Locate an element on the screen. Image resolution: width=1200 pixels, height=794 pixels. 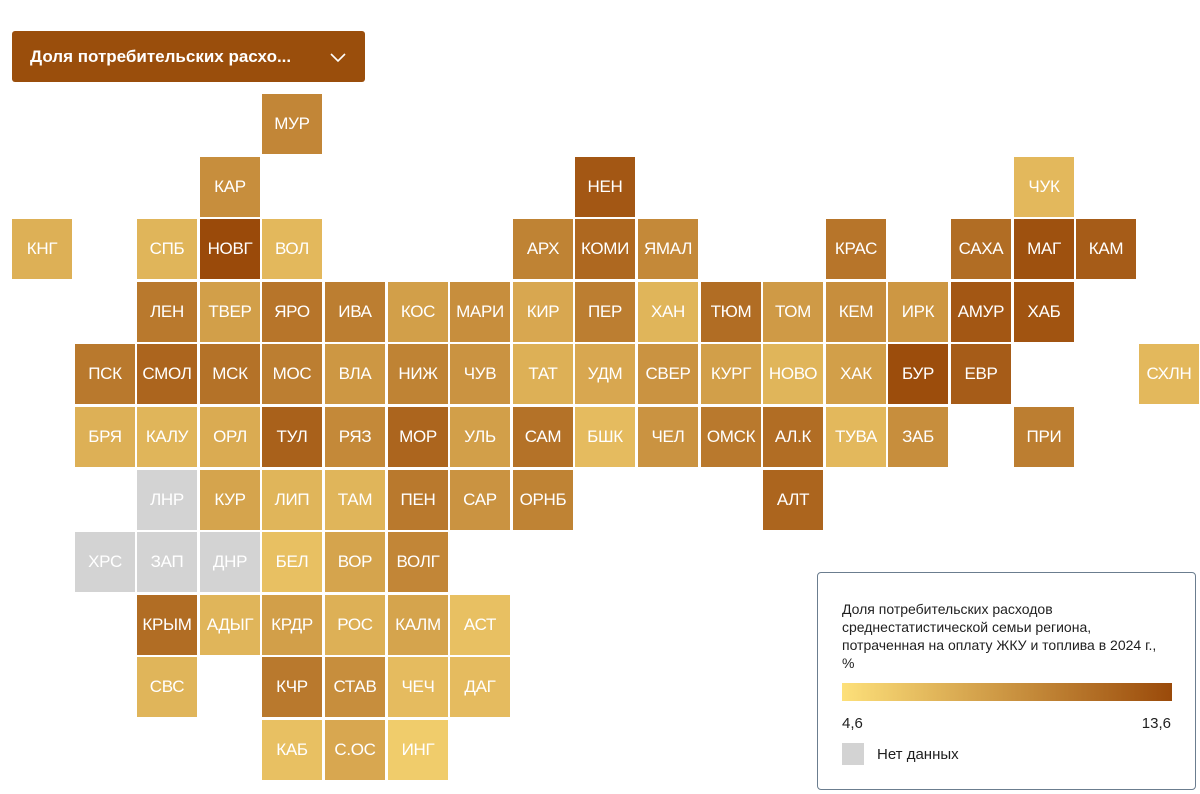
region-tile-вор: ВОР is located at coordinates (355, 562).